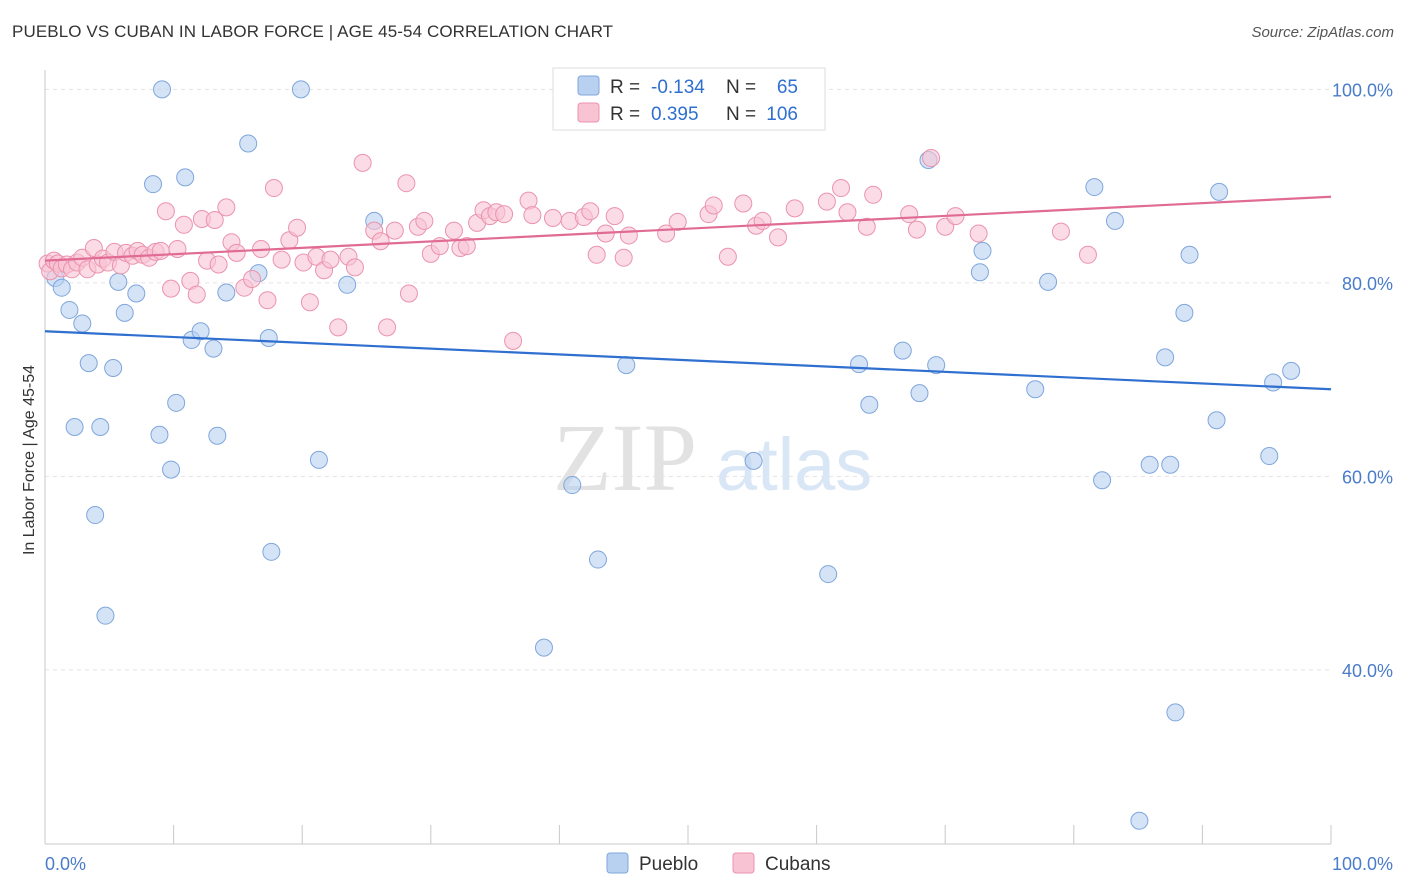  I want to click on stats-legend-n-value-cubans: 106, so click(782, 114).